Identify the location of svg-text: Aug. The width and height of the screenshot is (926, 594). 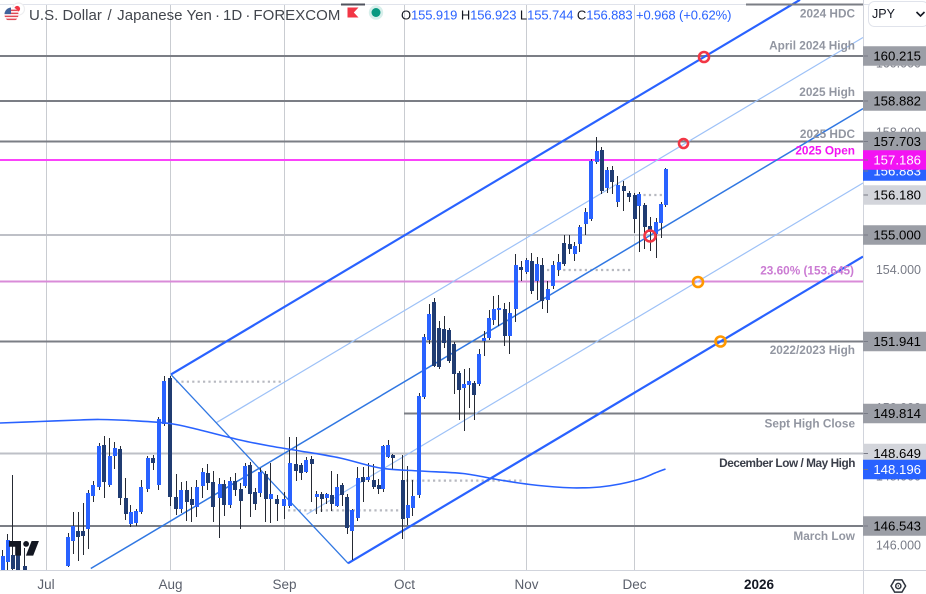
(170, 584).